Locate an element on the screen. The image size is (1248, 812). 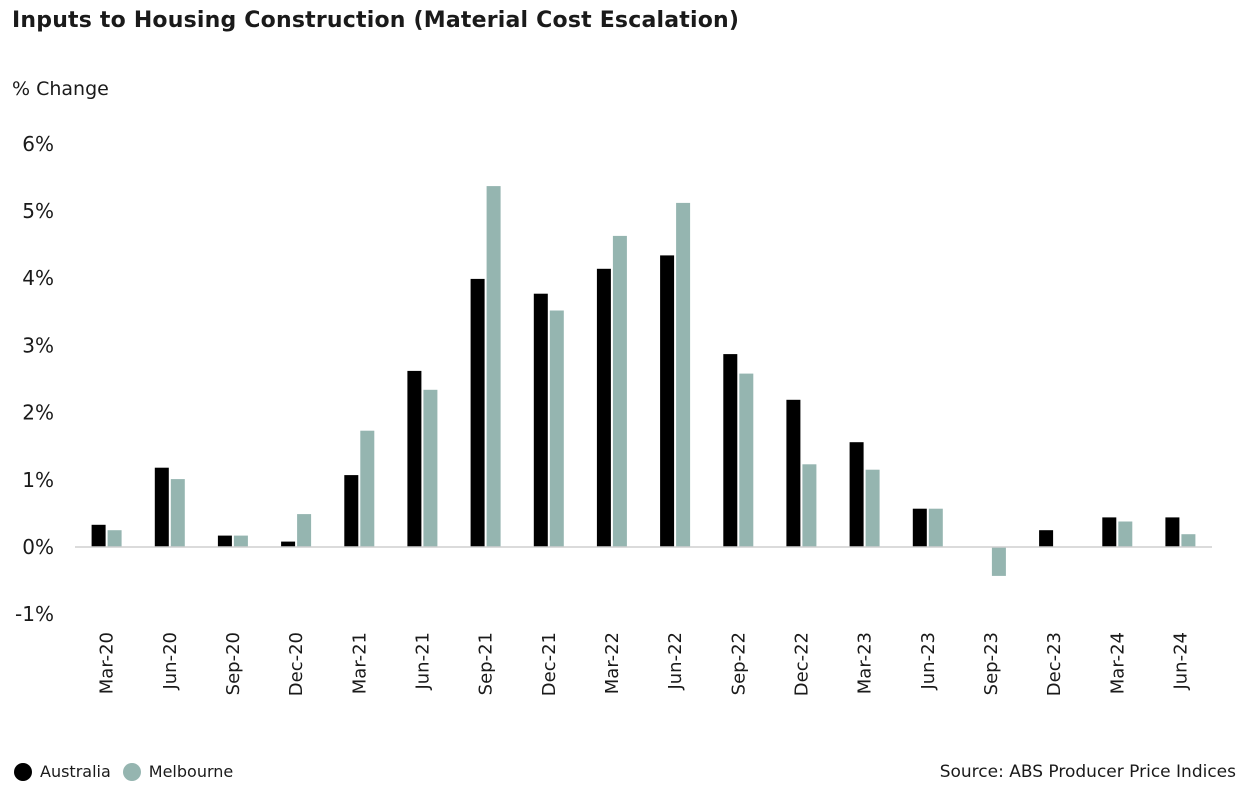
y-axis-label: % Change is located at coordinates (60, 89).